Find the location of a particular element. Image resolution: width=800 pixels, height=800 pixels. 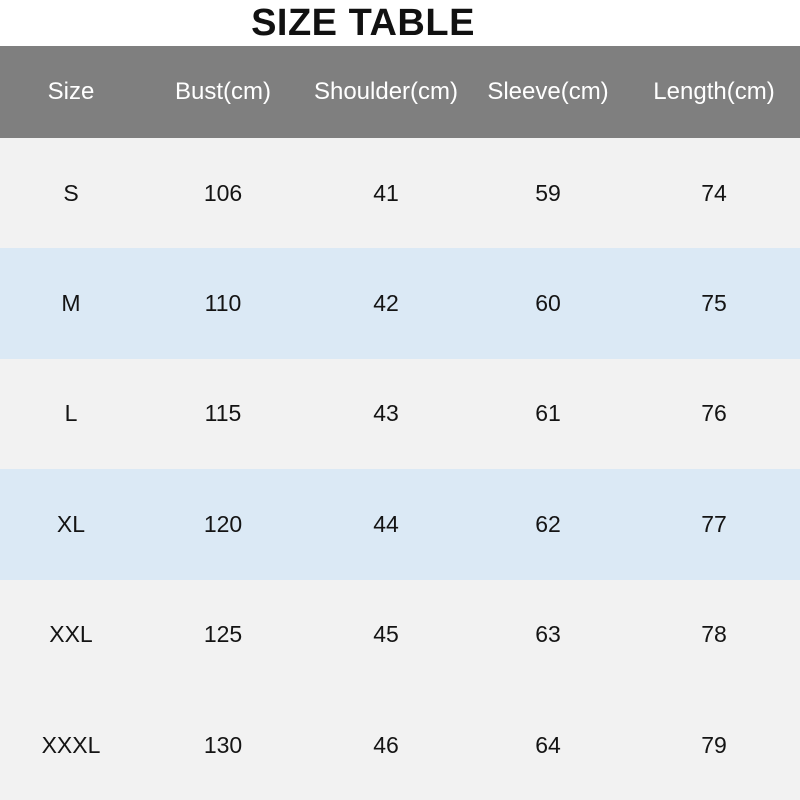

shoulder-value: 46 is located at coordinates (386, 744).